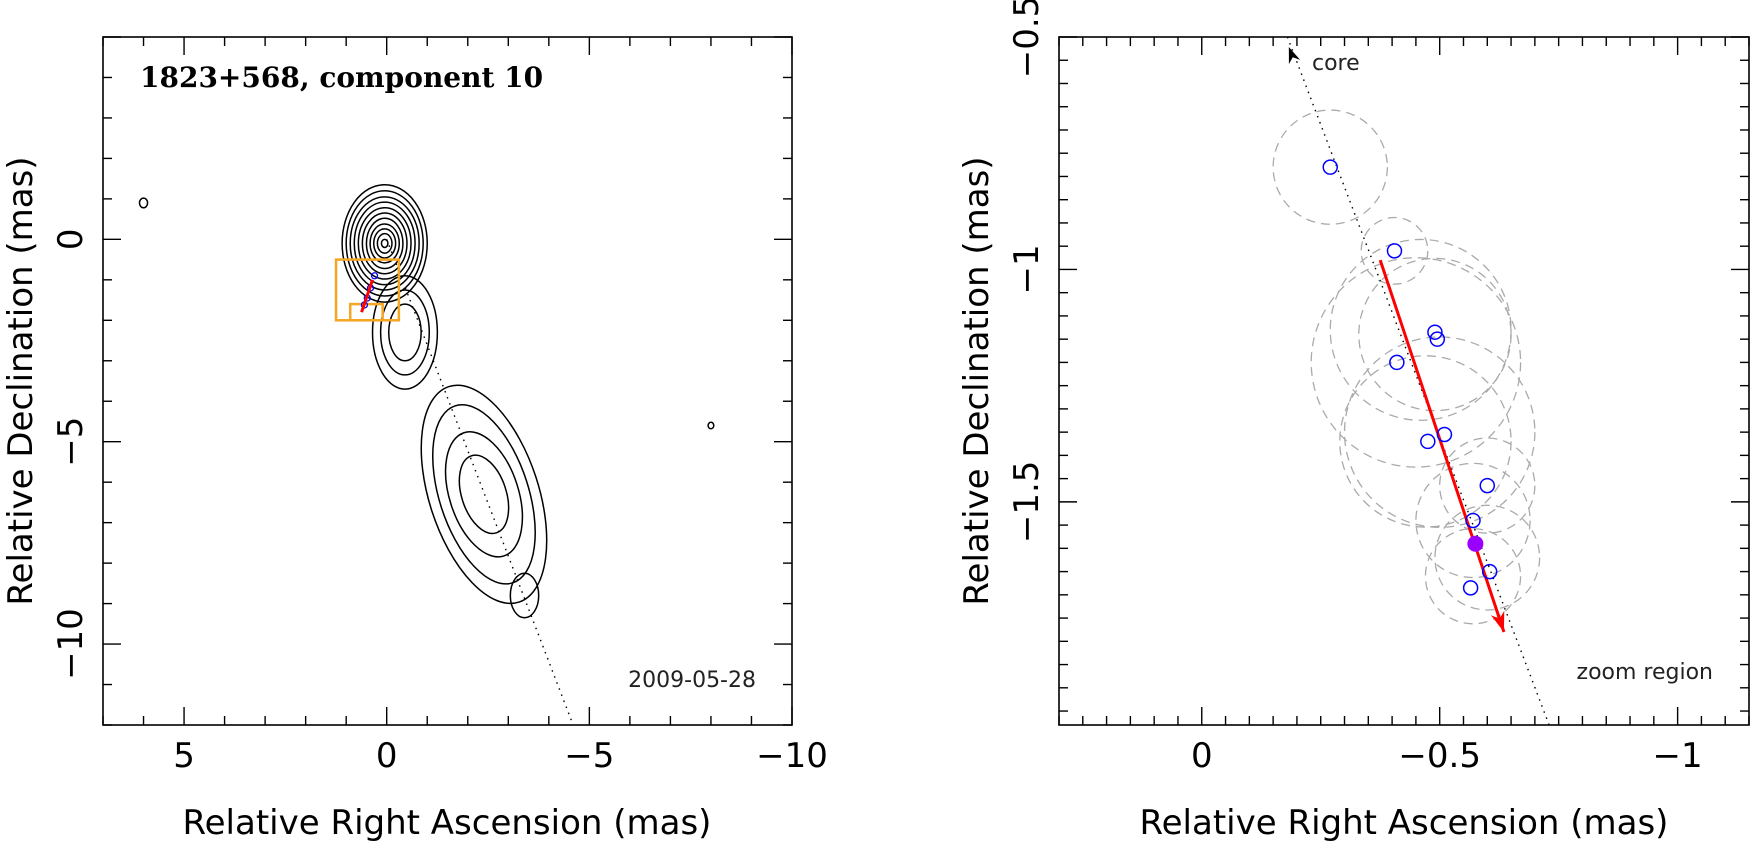 This screenshot has width=1751, height=845. I want to click on right-jet-axis, so click(1418, 381).